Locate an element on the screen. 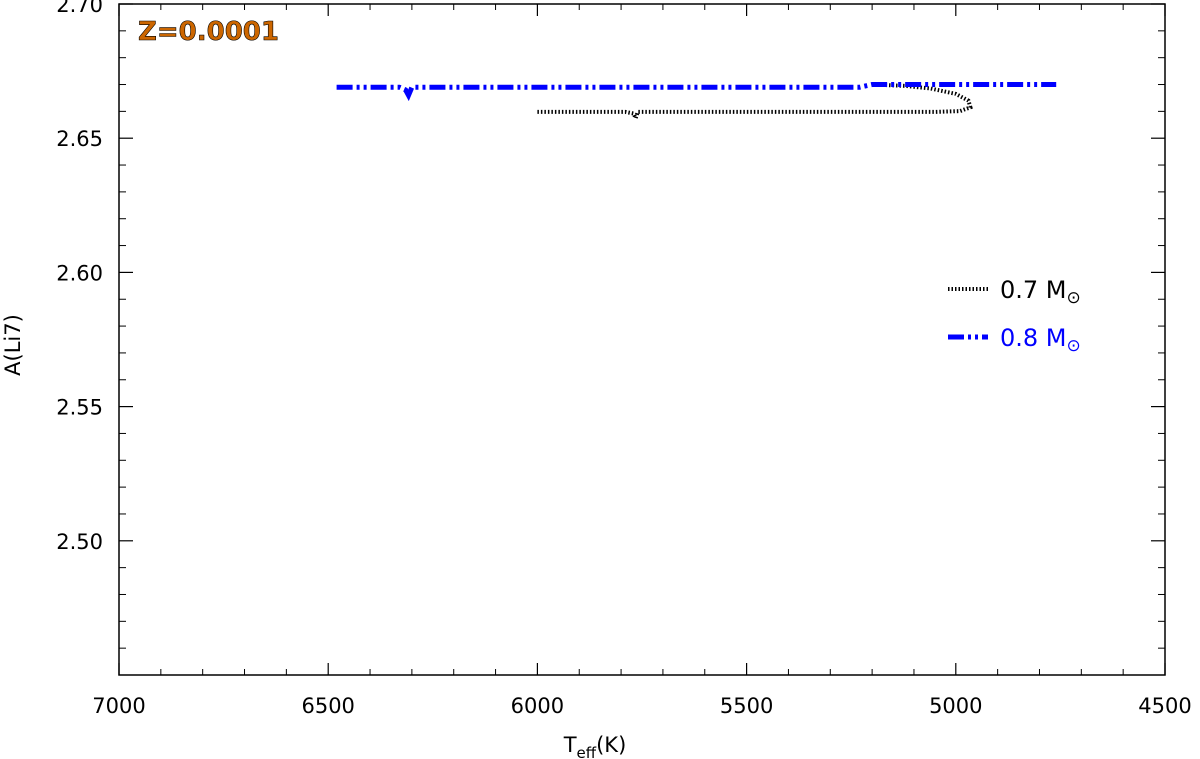  y-tick-label: 2.60 is located at coordinates (79, 273).